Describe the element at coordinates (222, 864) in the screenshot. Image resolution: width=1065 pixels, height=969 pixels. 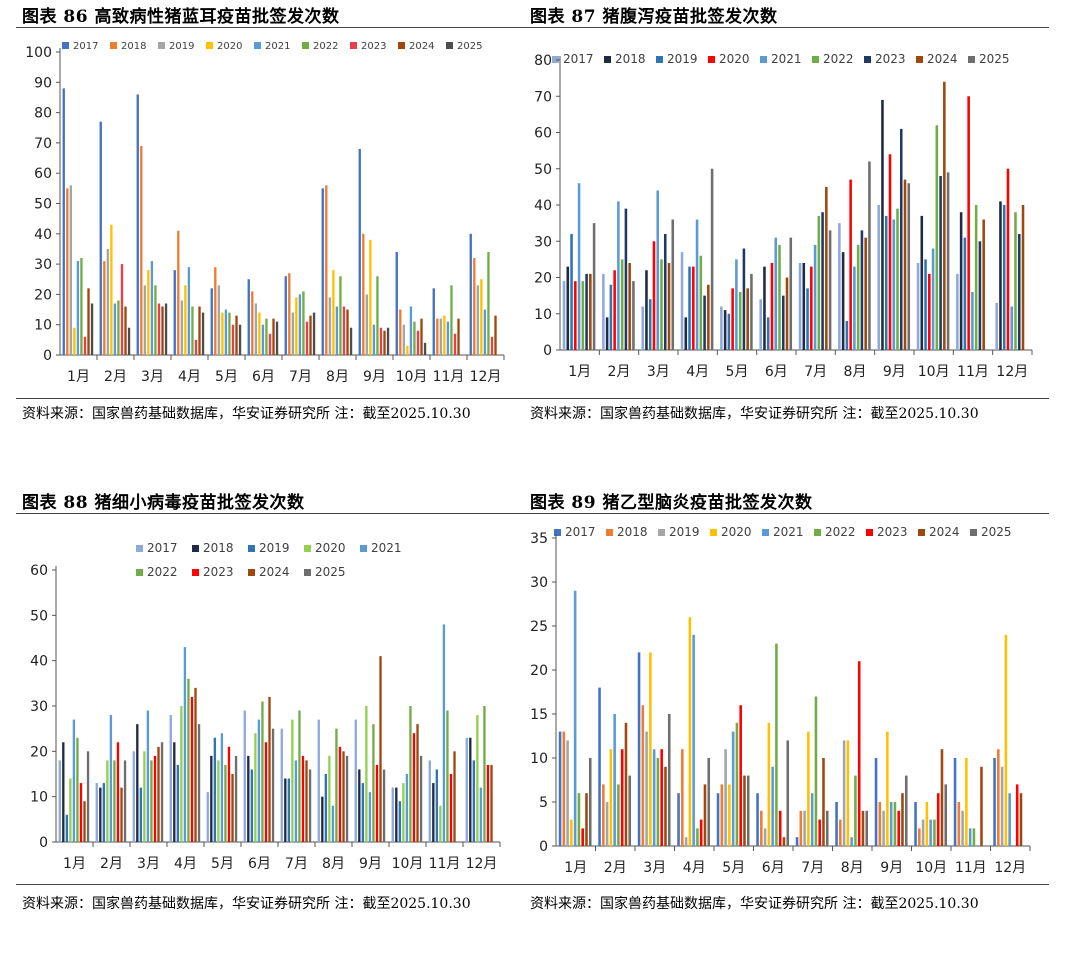
I see `x-tick-label: 5月` at that location.